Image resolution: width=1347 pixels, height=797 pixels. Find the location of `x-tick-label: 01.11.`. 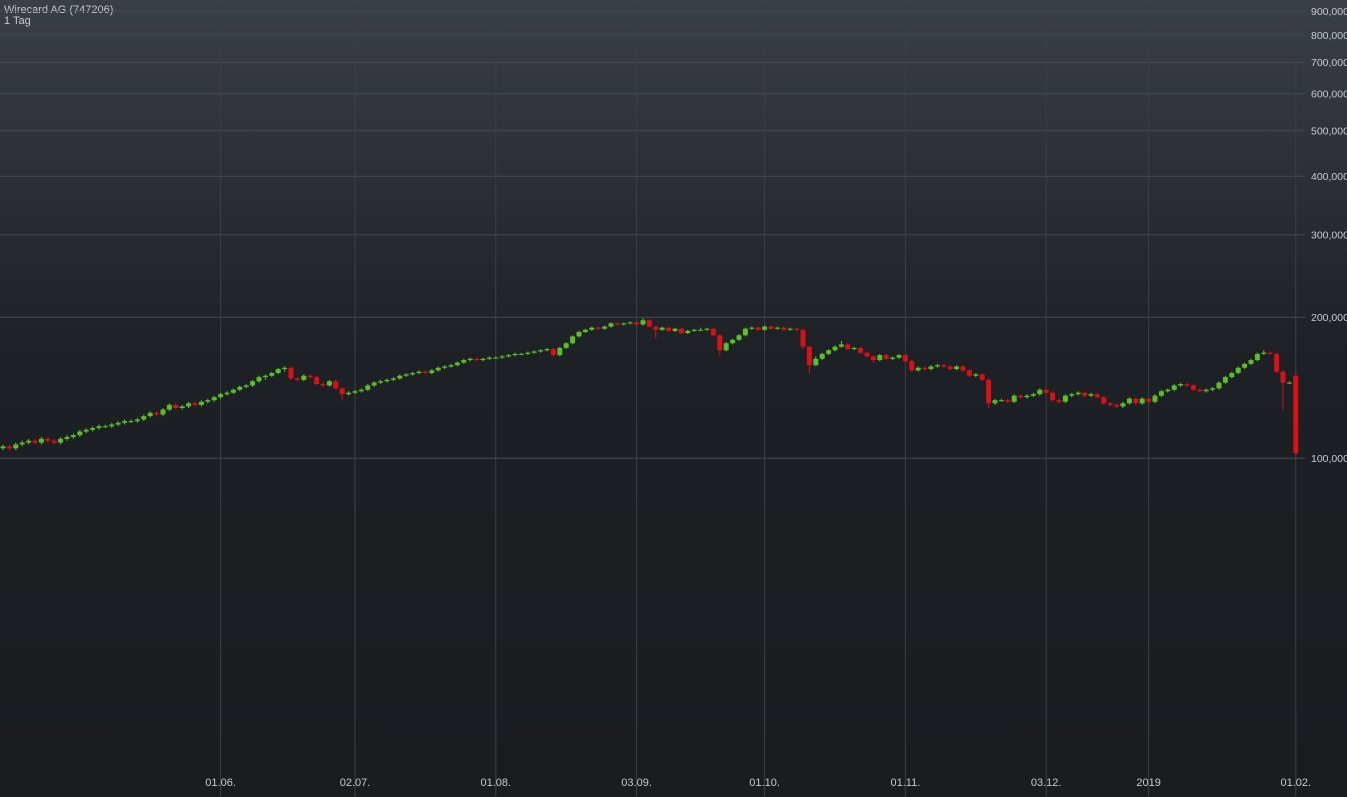

x-tick-label: 01.11. is located at coordinates (906, 783).